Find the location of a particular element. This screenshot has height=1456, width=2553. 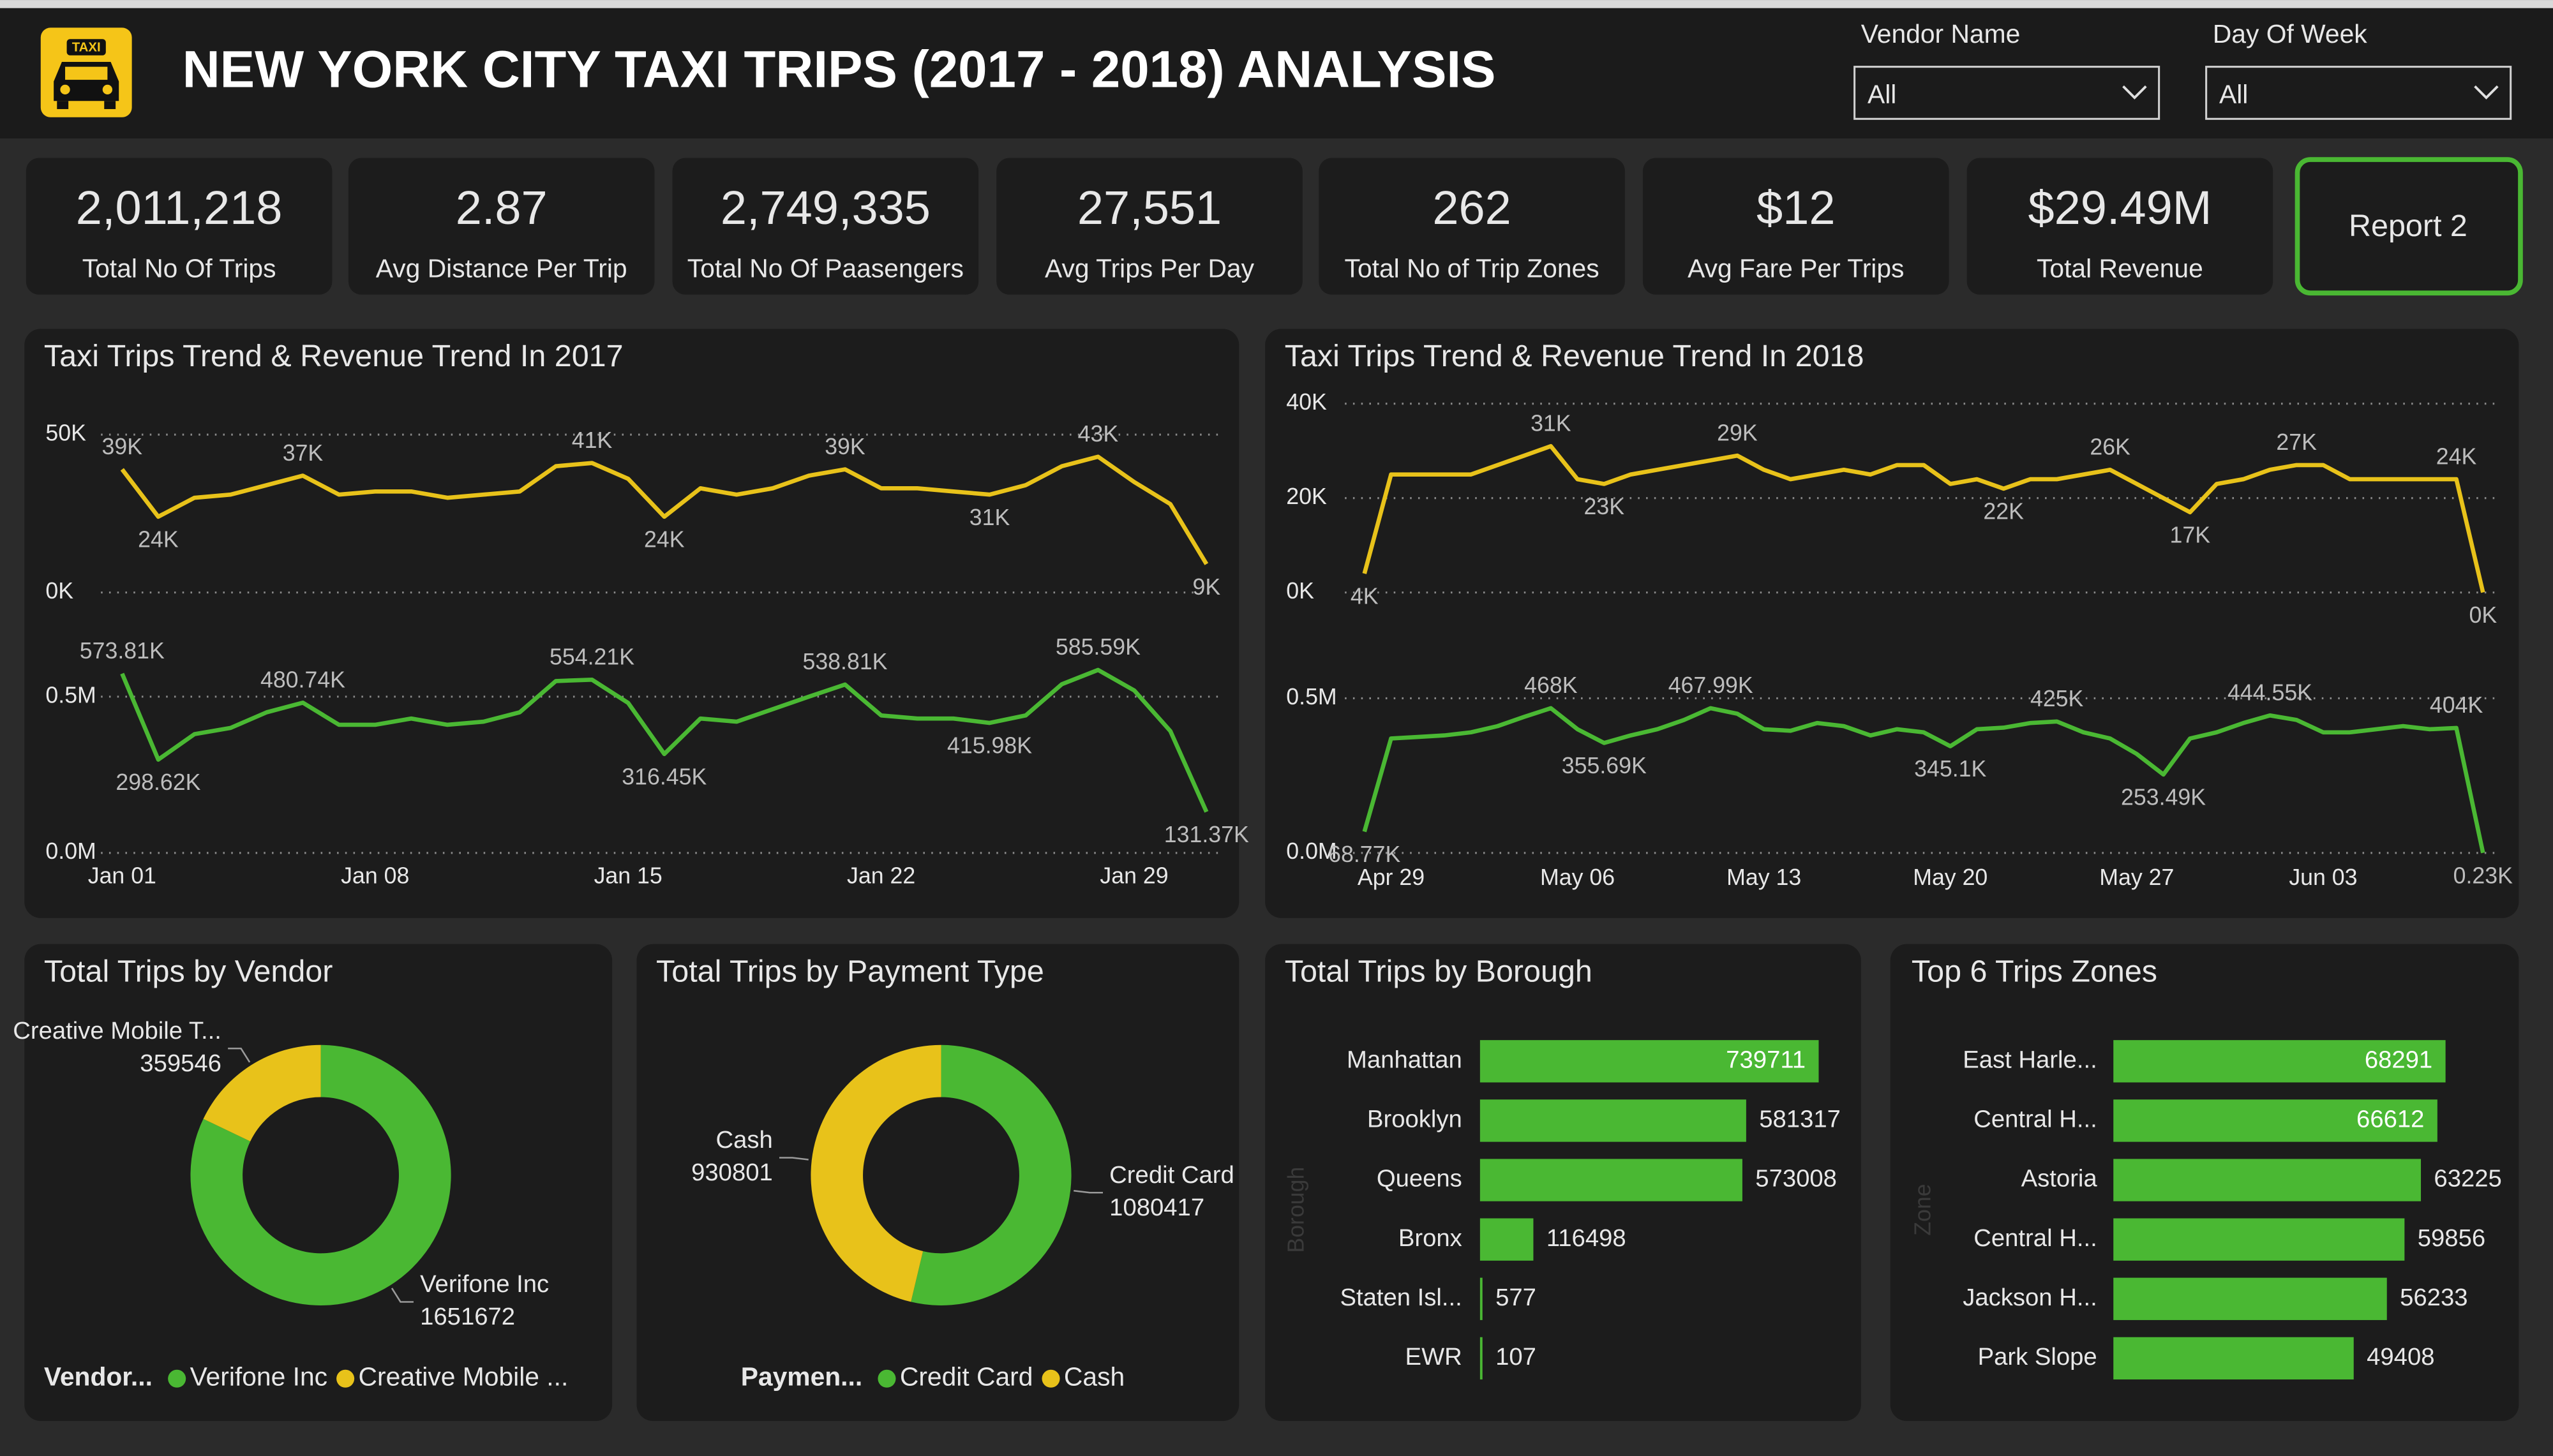

y-tick-label: EWR is located at coordinates (1433, 1357).